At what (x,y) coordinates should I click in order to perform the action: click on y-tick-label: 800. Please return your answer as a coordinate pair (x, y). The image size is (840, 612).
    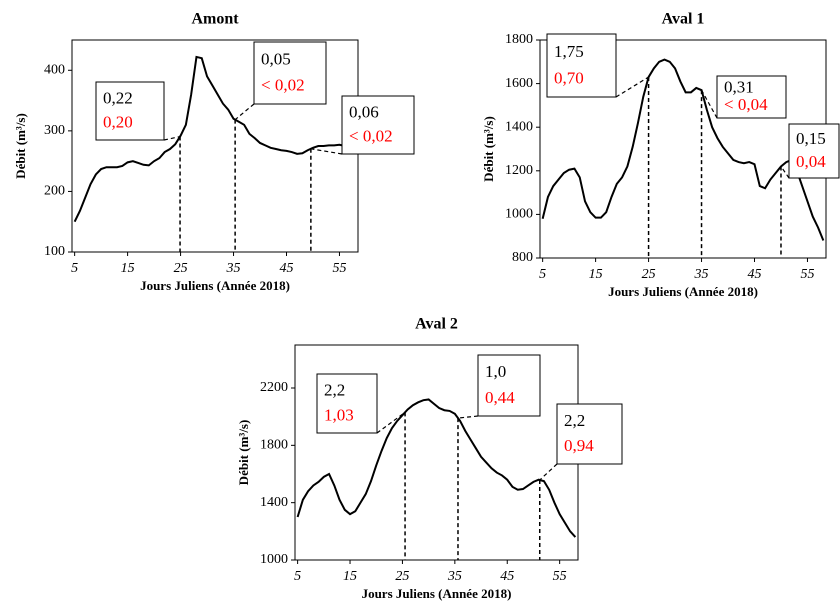
    Looking at the image, I should click on (522, 257).